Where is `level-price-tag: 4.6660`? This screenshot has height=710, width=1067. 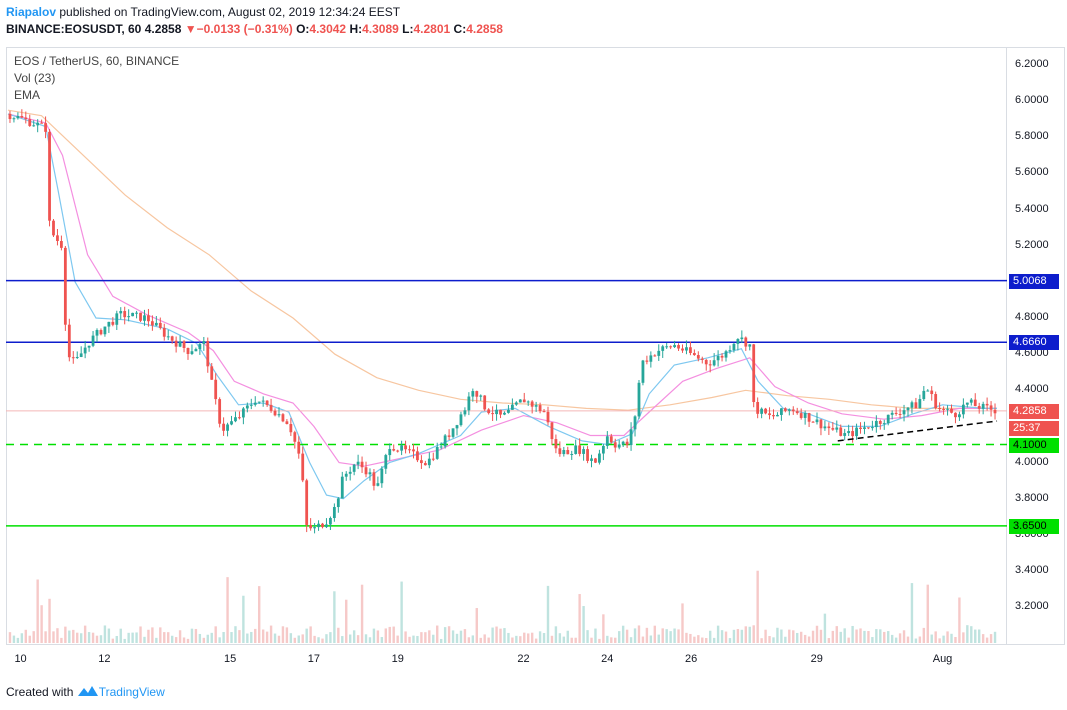 level-price-tag: 4.6660 is located at coordinates (1034, 343).